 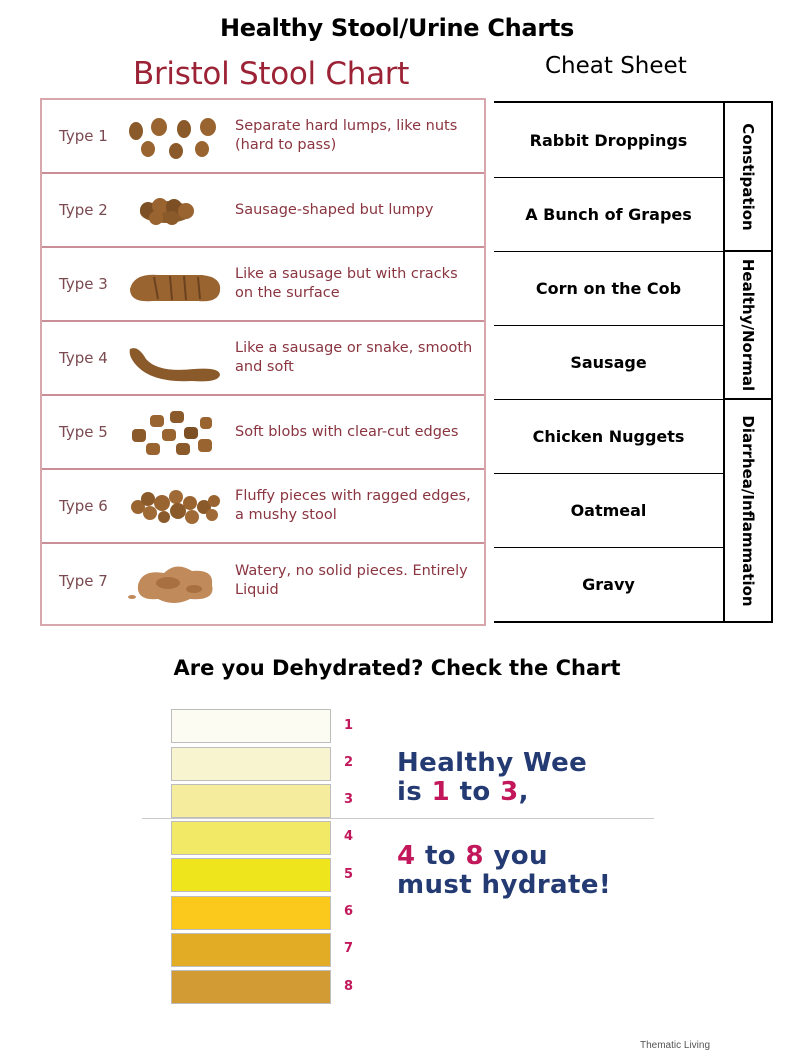 I want to click on group-constipation: Constipation, so click(x=748, y=177).